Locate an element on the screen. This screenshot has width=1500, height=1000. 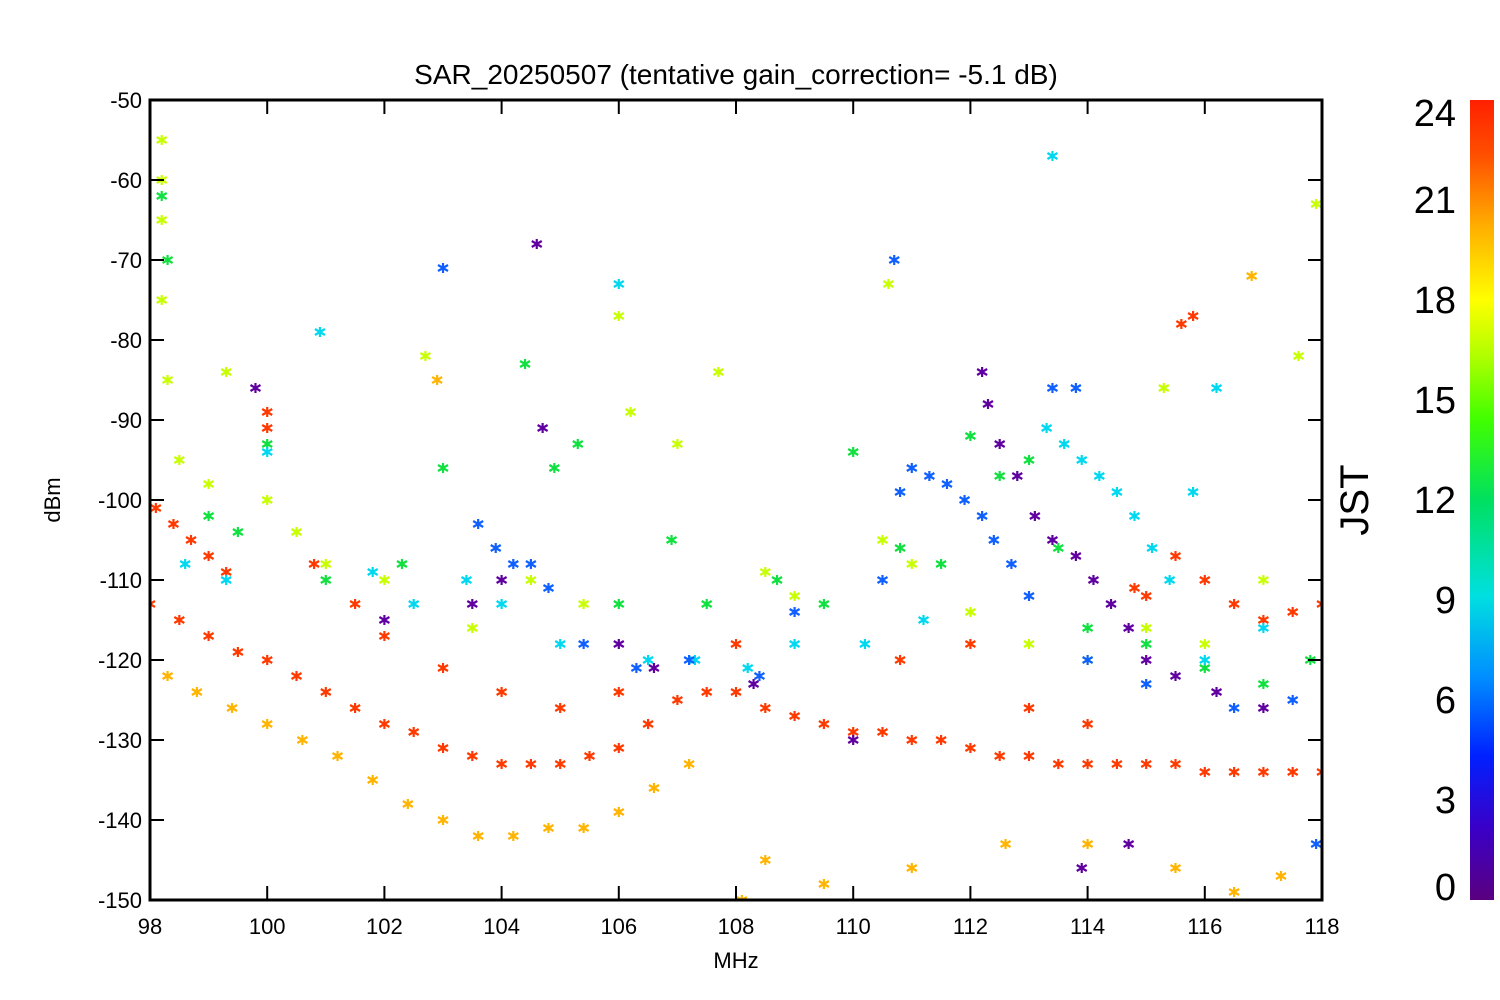
colorbar-tick-label: 24 is located at coordinates (1435, 114).